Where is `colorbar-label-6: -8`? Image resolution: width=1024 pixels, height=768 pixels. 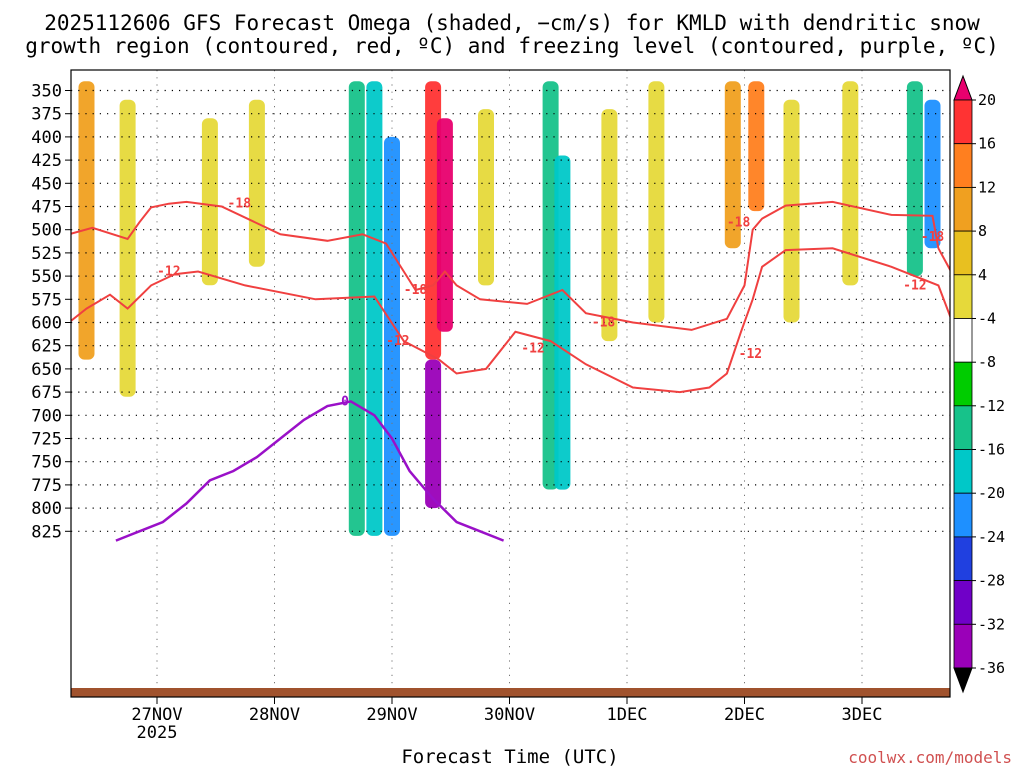 colorbar-label-6: -8 is located at coordinates (987, 362).